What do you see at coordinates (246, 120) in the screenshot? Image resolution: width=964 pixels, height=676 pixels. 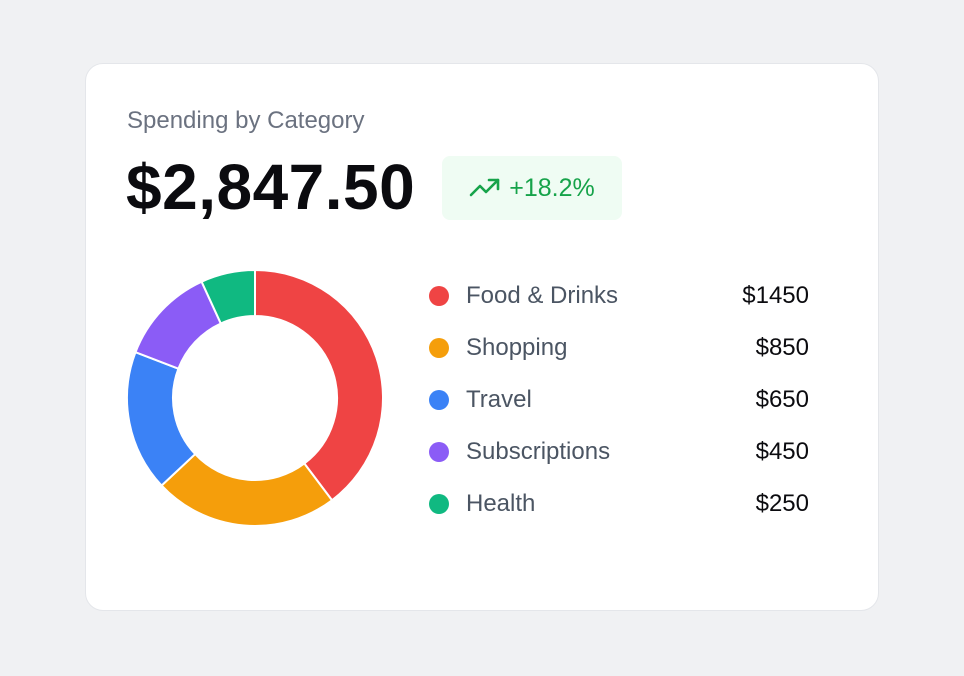 I see `card-title: Spending by Category` at bounding box center [246, 120].